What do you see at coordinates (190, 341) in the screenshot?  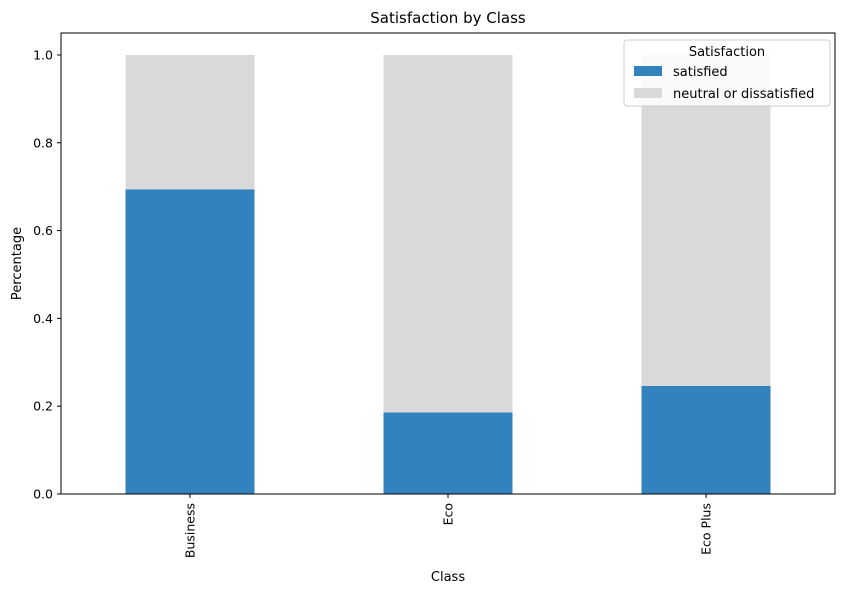 I see `bar-business-satisfied` at bounding box center [190, 341].